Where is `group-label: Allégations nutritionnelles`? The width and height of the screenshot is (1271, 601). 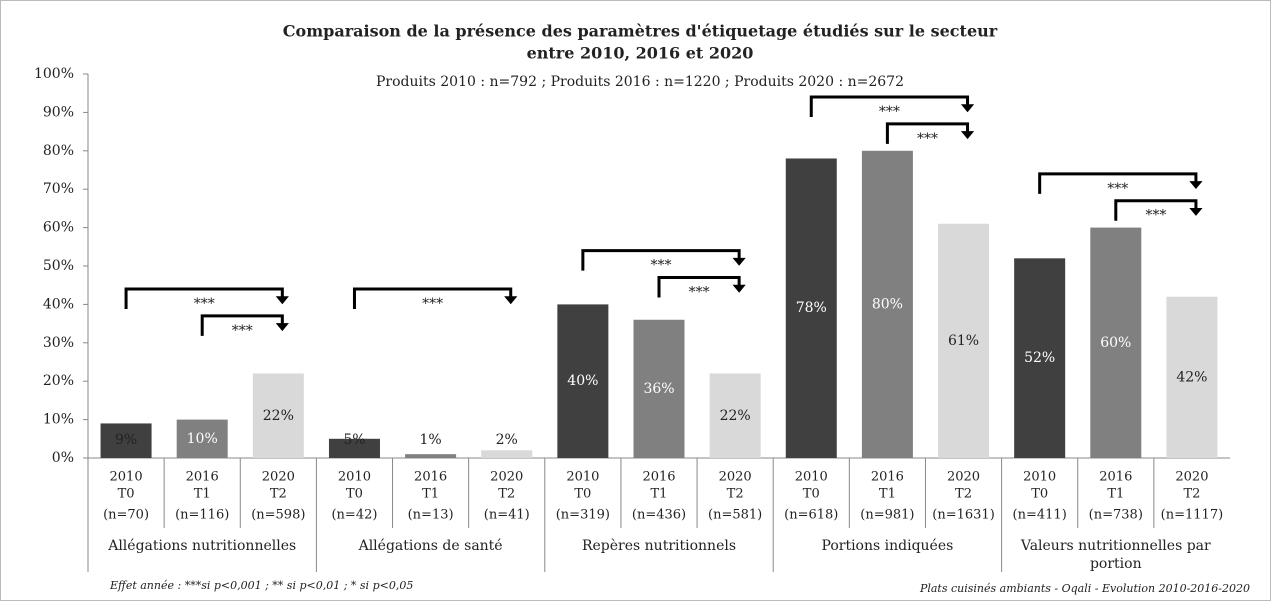 group-label: Allégations nutritionnelles is located at coordinates (201, 546).